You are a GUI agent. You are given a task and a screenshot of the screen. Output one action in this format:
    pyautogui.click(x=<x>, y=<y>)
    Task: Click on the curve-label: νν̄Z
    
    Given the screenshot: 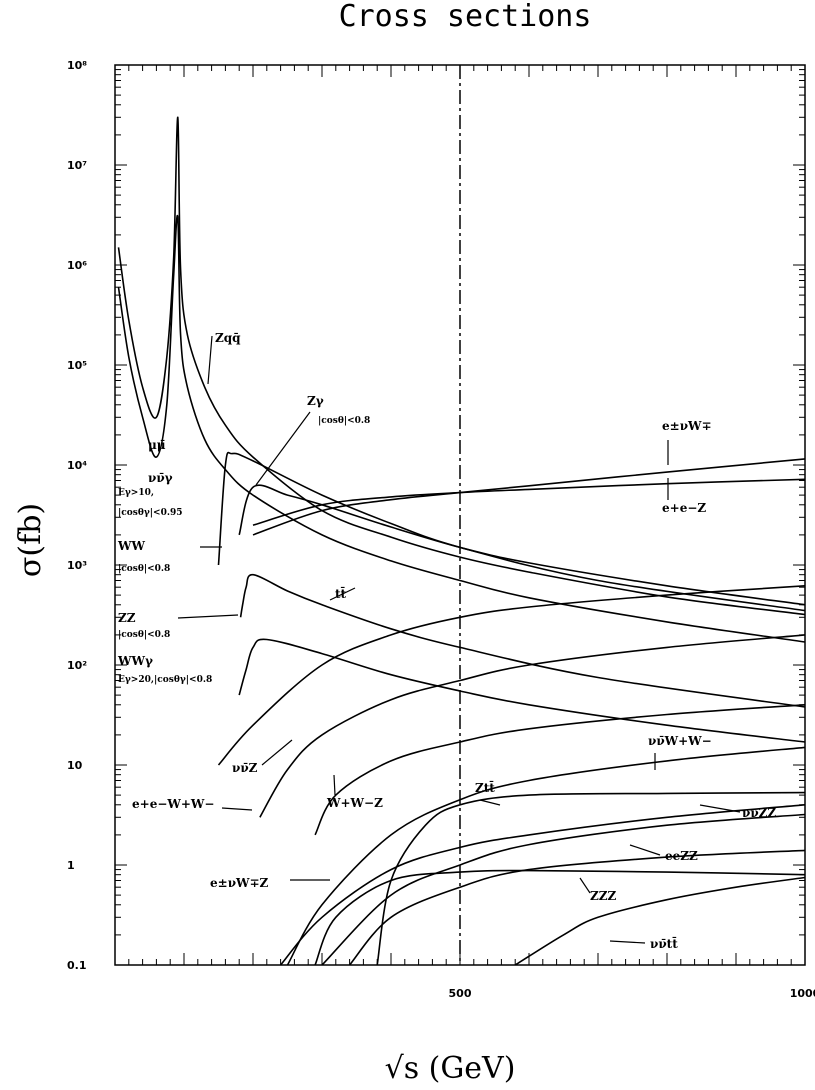 What is the action you would take?
    pyautogui.click(x=245, y=768)
    